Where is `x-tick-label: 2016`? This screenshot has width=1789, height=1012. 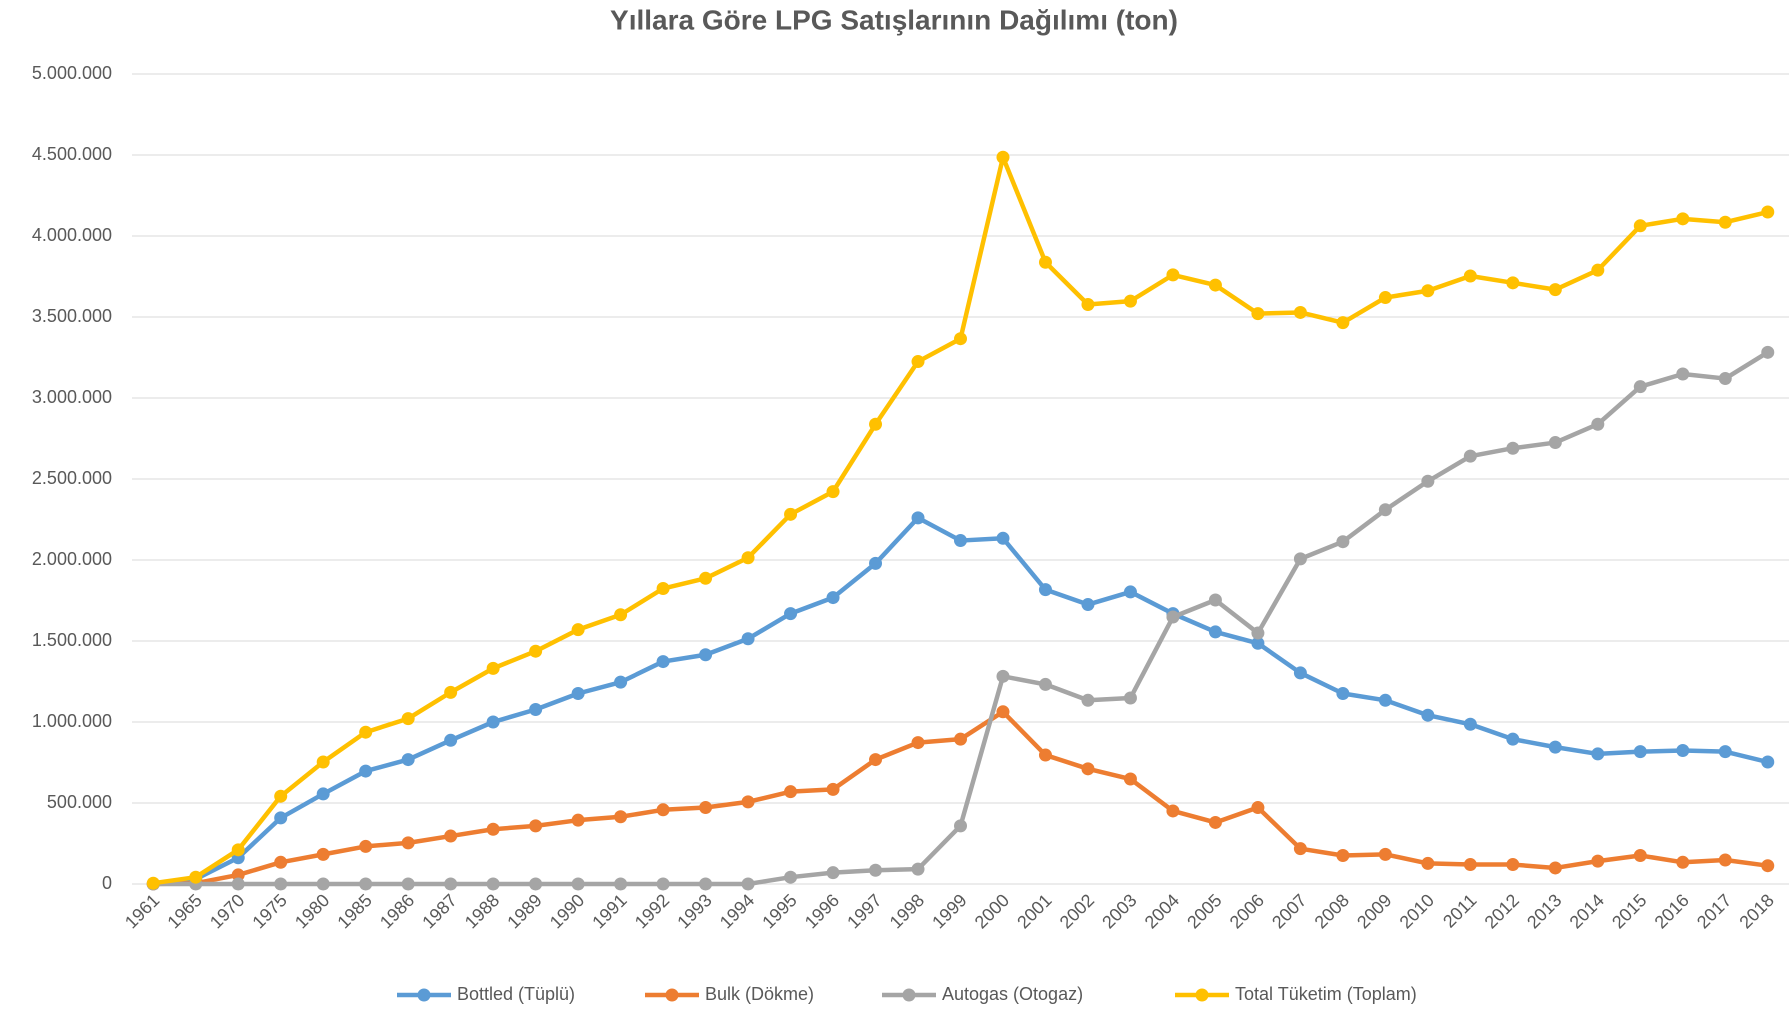 x-tick-label: 2016 is located at coordinates (1672, 911).